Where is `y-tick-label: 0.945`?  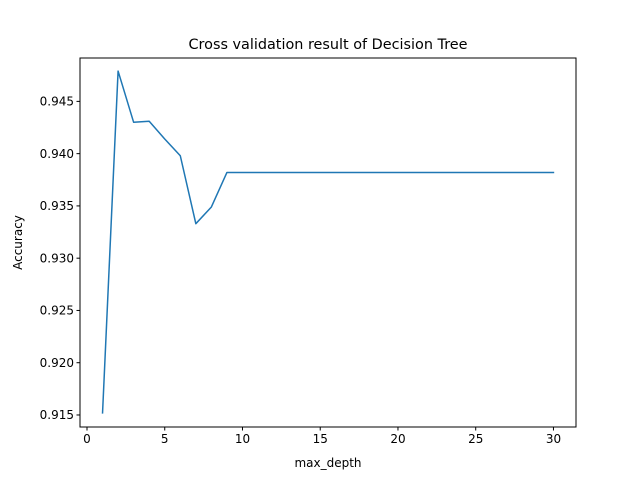 y-tick-label: 0.945 is located at coordinates (57, 102).